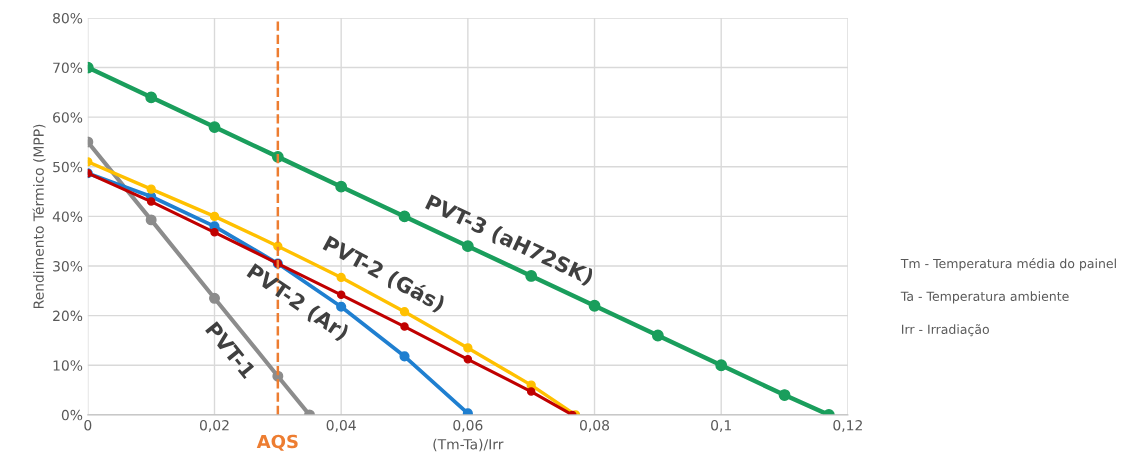  What do you see at coordinates (88, 425) in the screenshot?
I see `x-tick-label: 0` at bounding box center [88, 425].